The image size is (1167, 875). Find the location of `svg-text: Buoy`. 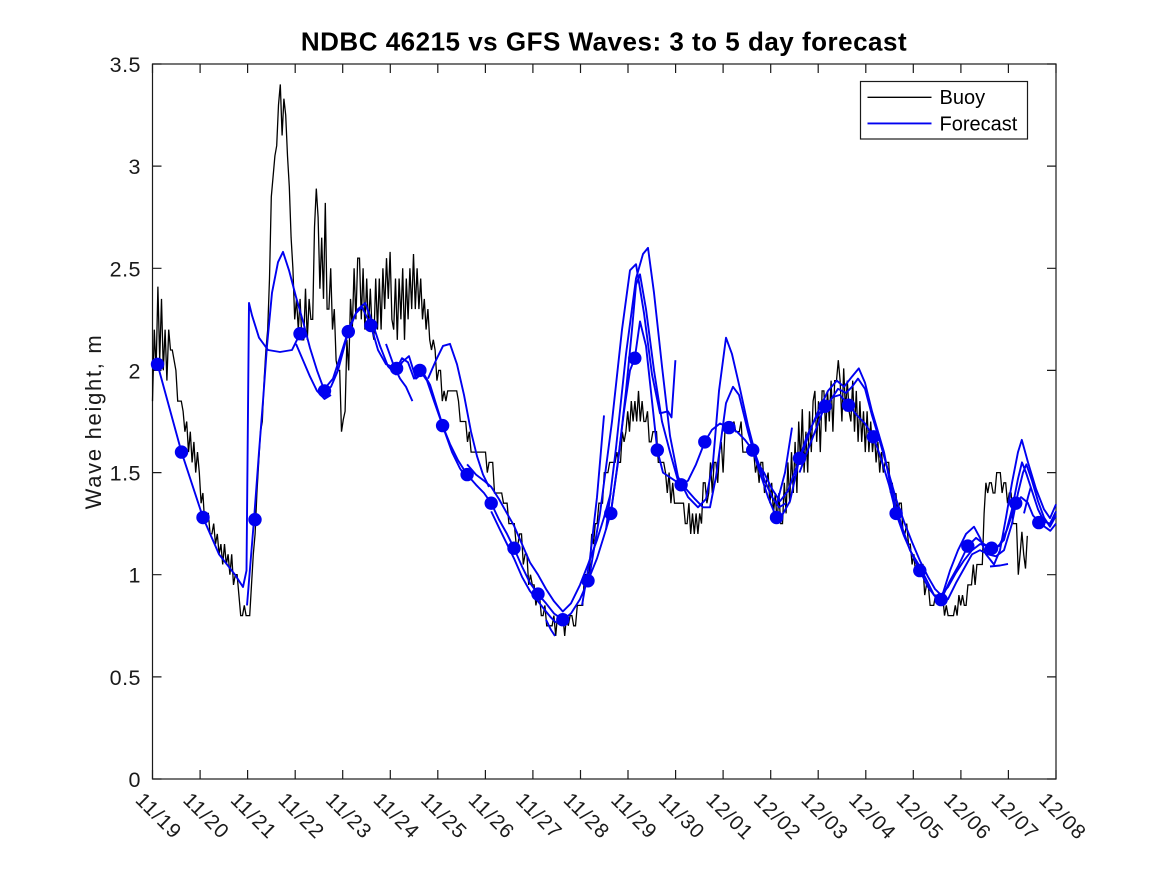

svg-text: Buoy is located at coordinates (963, 98).